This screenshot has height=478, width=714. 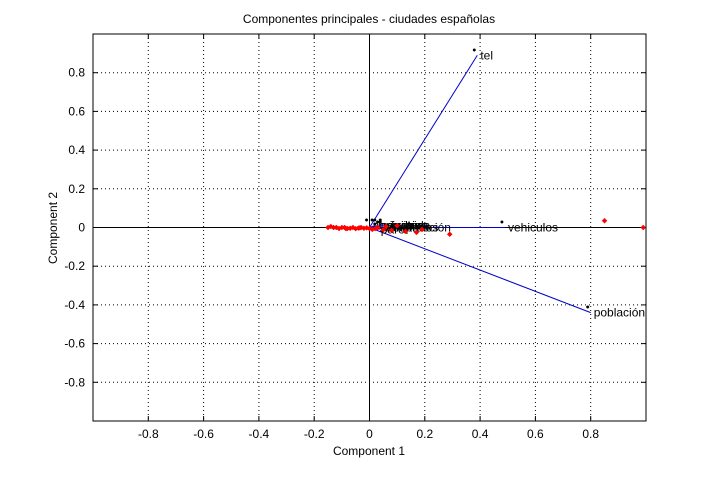 What do you see at coordinates (203, 434) in the screenshot?
I see `x-tick-label: -0.6` at bounding box center [203, 434].